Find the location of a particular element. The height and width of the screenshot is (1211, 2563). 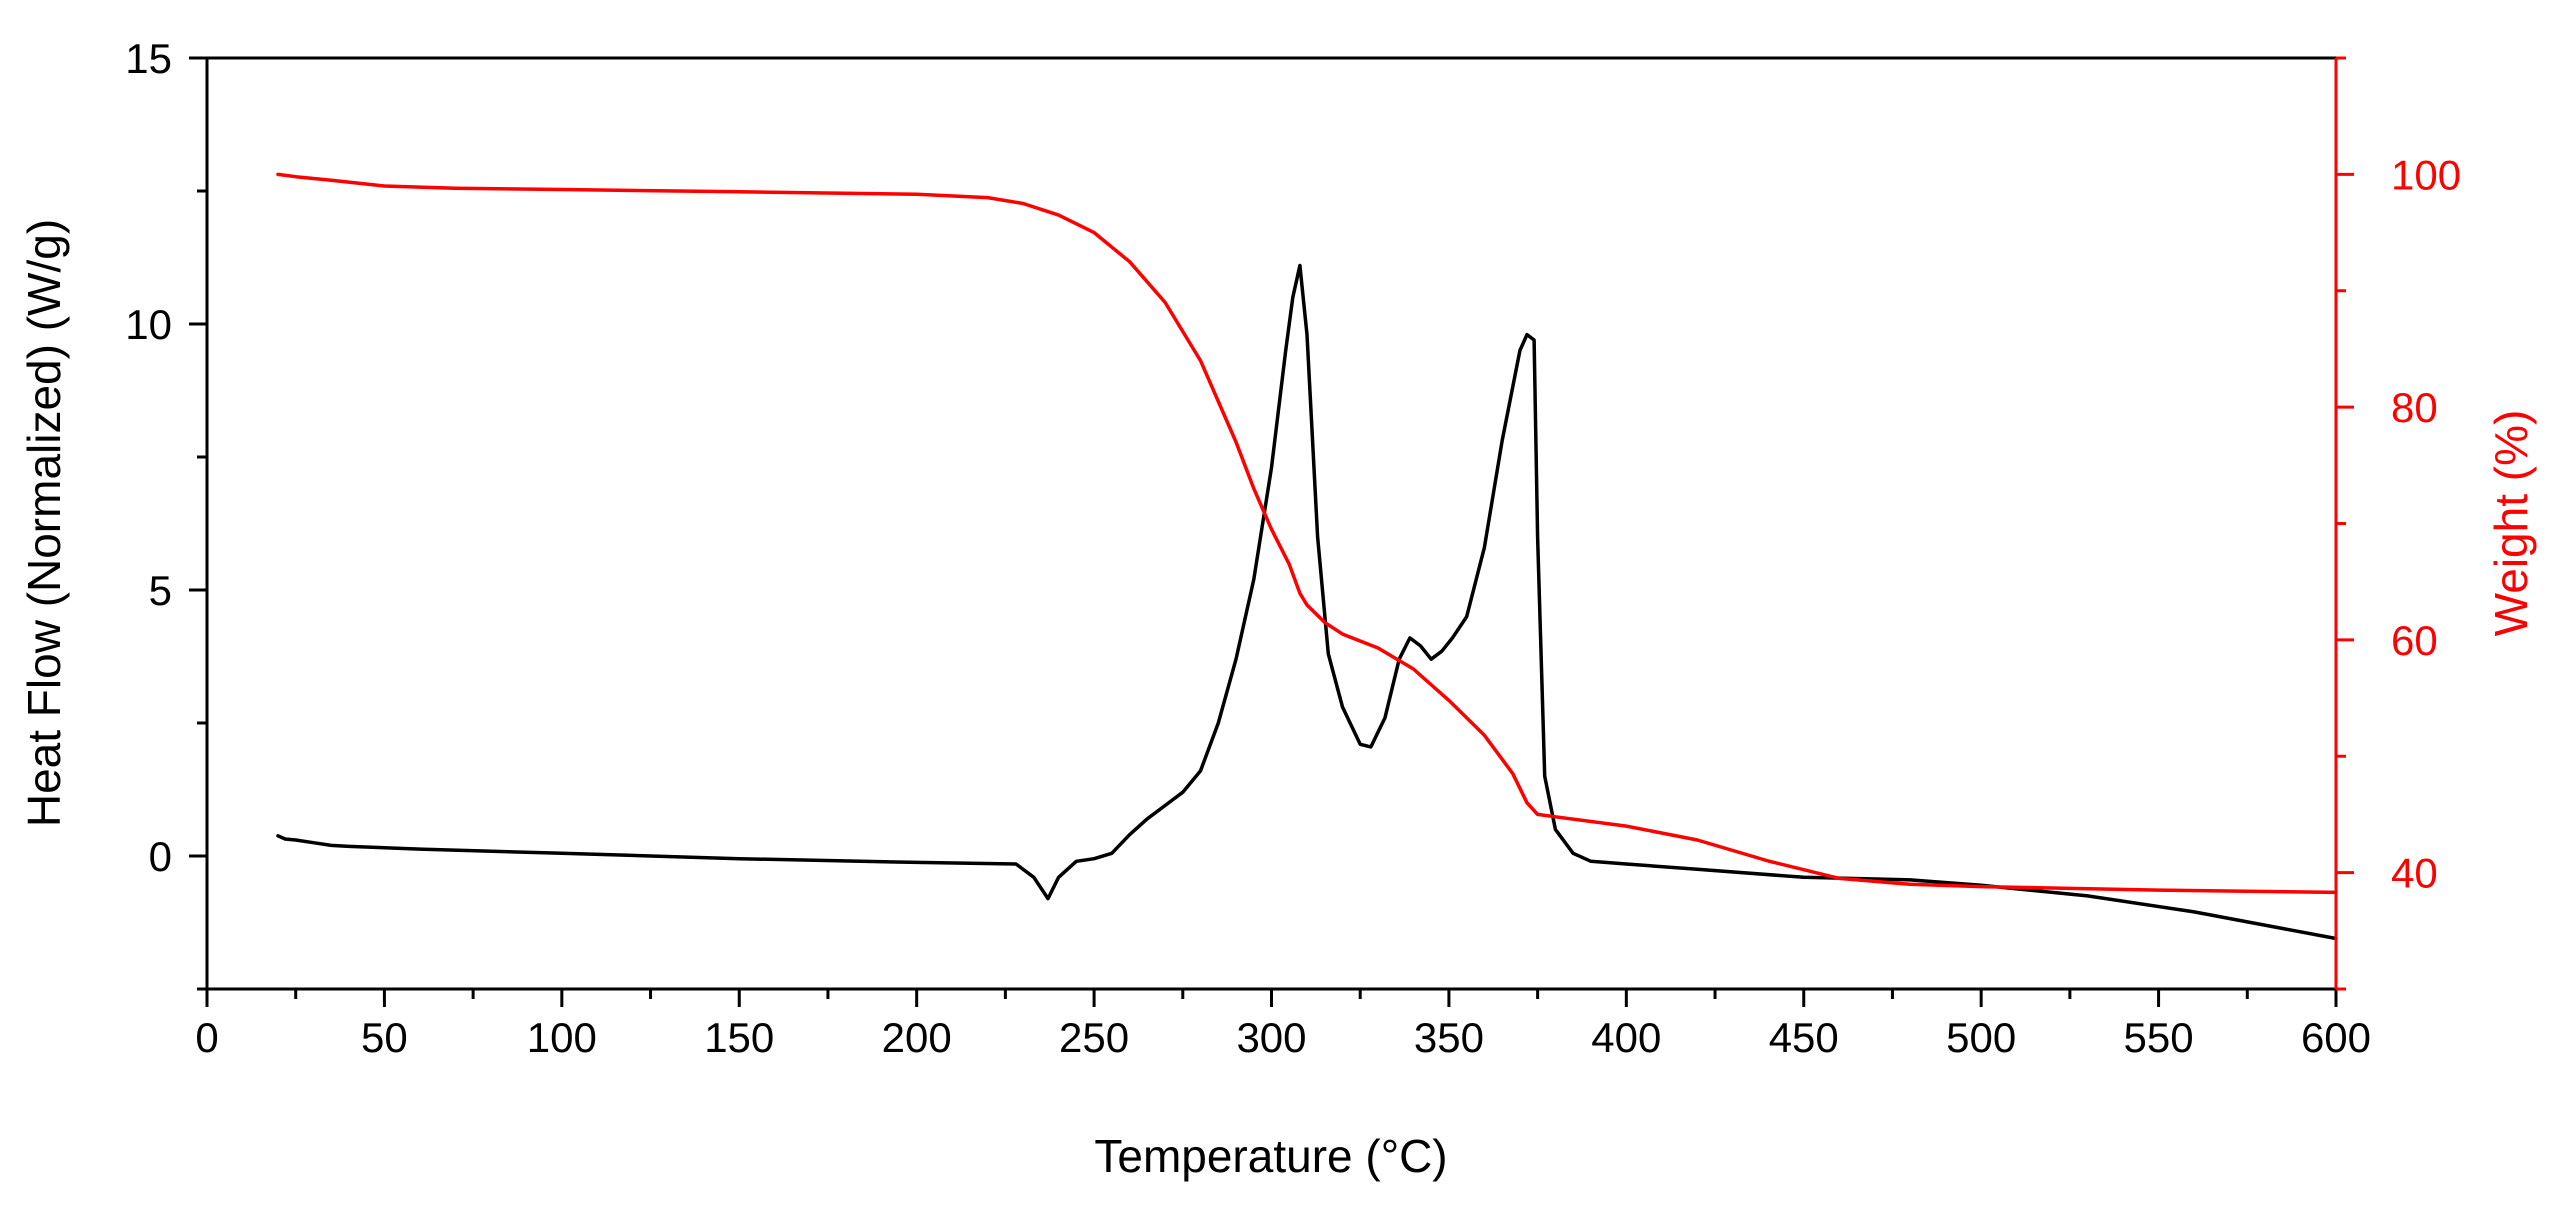

y-tick-label: 5 is located at coordinates (160, 590).